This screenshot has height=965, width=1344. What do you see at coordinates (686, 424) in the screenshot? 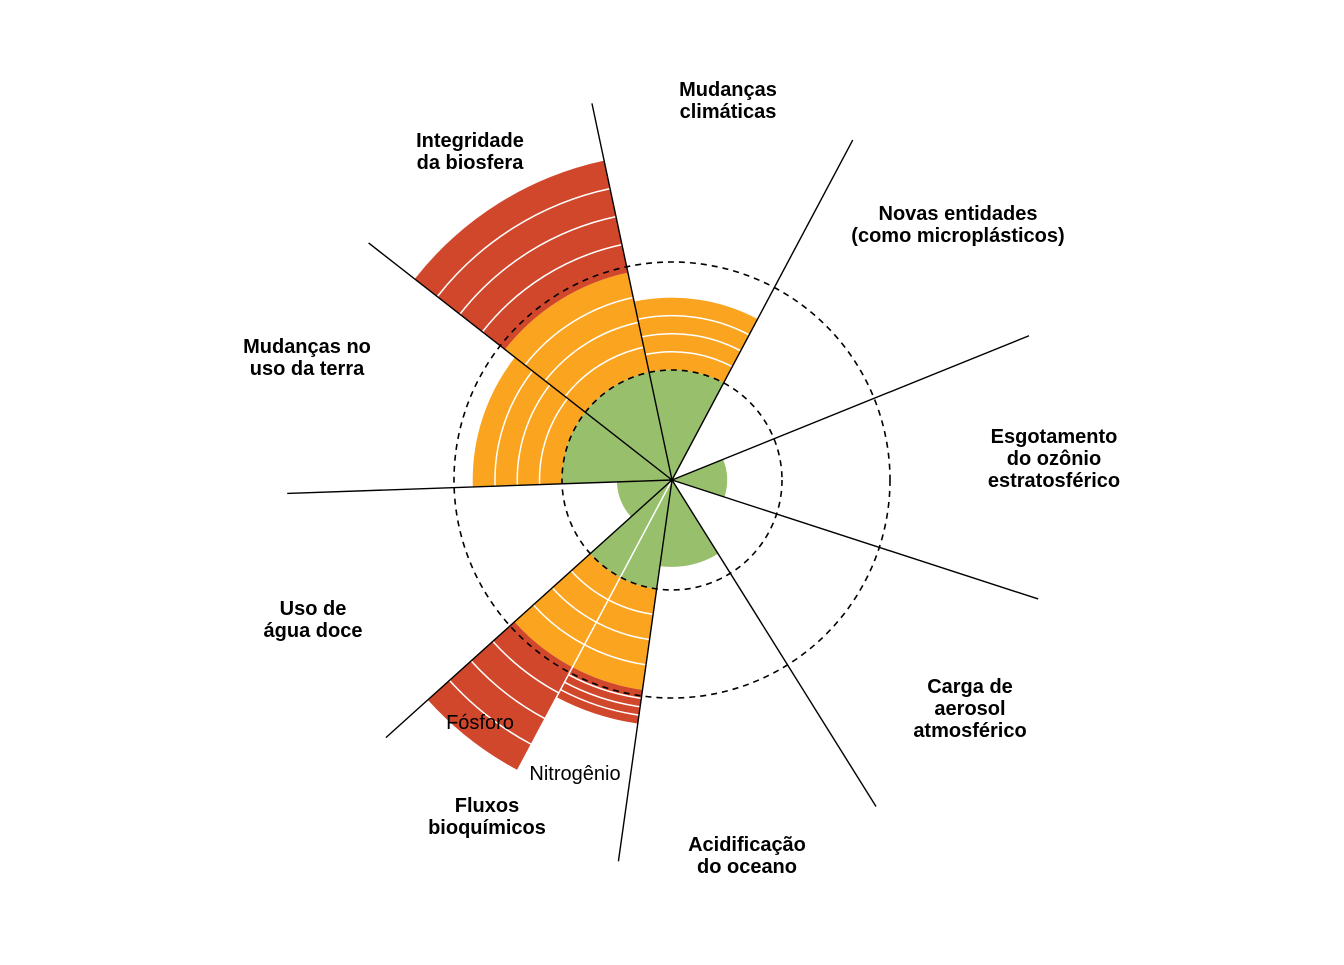
I see `climate-safe-segment` at bounding box center [686, 424].